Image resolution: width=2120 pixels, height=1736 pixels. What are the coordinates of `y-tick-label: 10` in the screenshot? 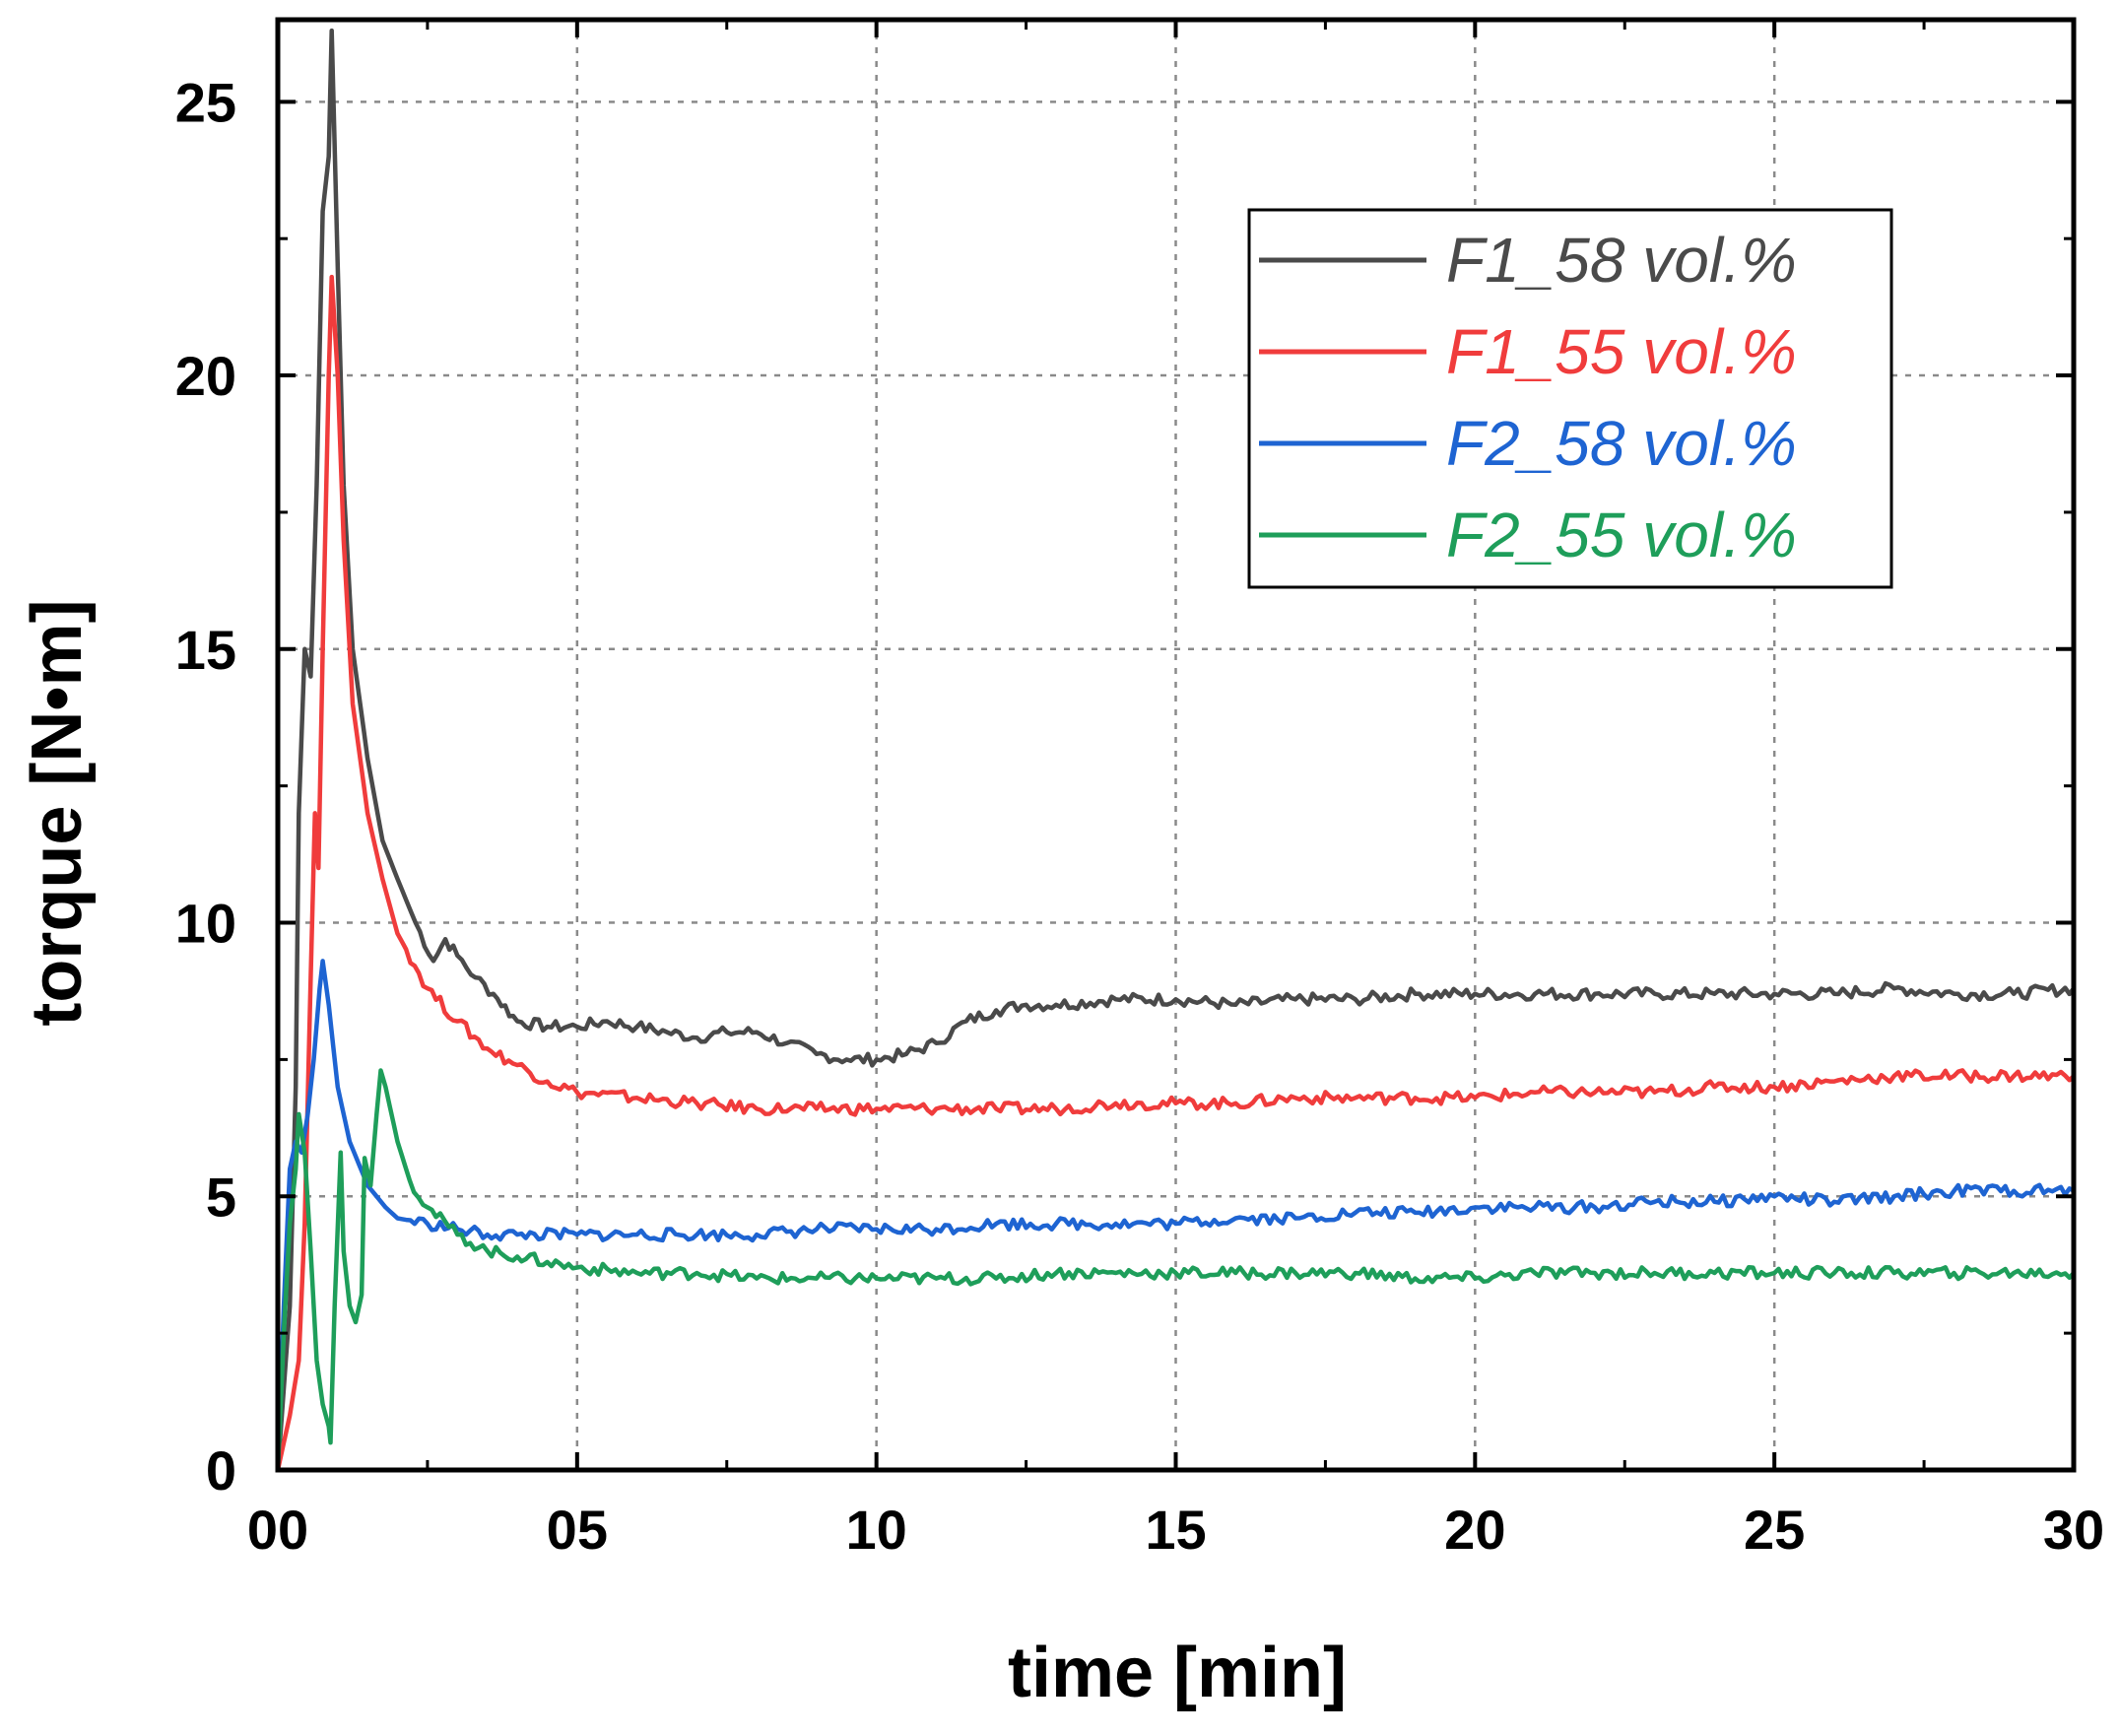 It's located at (205, 924).